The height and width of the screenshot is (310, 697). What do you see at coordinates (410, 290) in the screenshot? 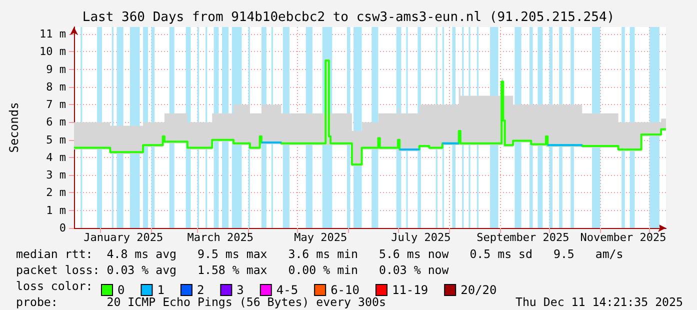
I see `legend-label: 11-19` at bounding box center [410, 290].